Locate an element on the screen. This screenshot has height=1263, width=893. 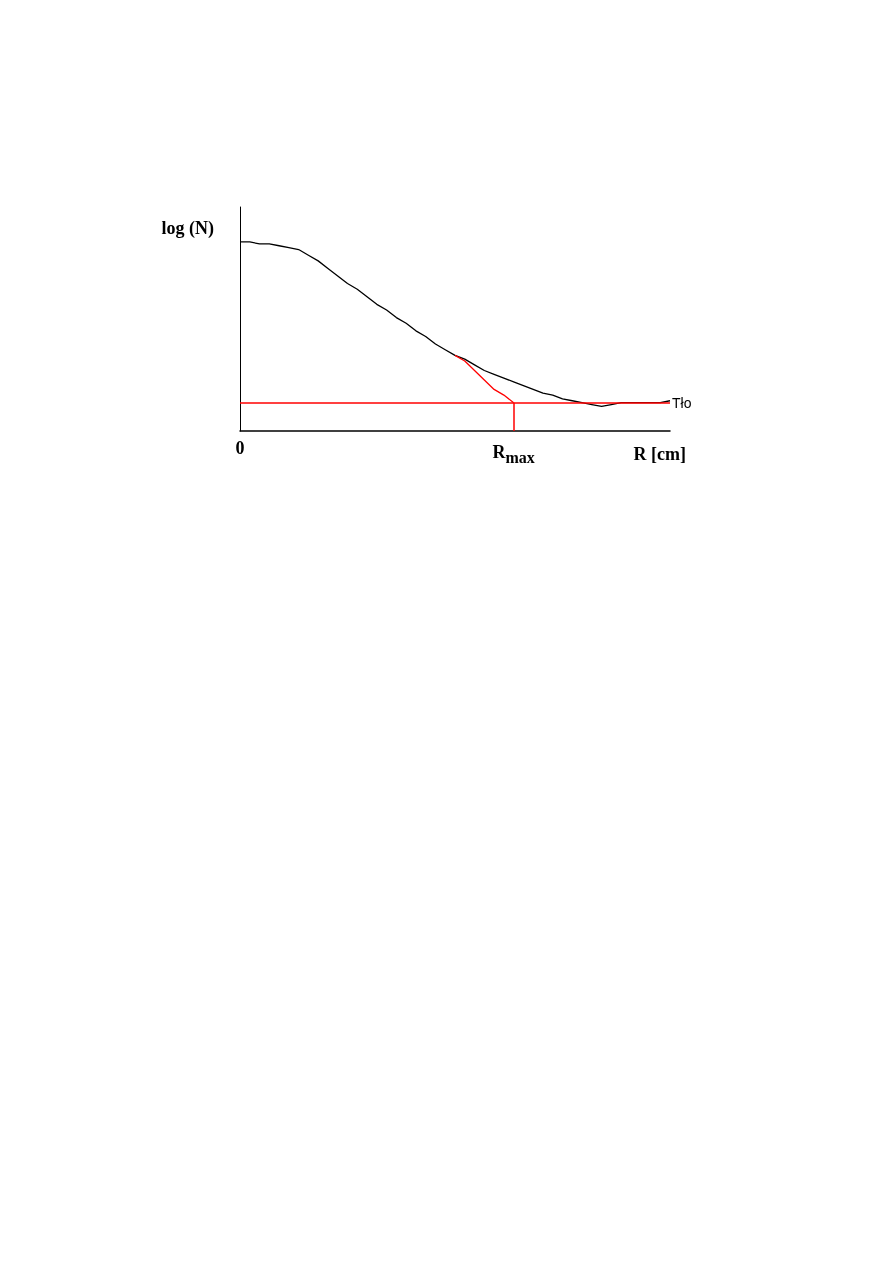
ref-line-label: Tło is located at coordinates (682, 402).